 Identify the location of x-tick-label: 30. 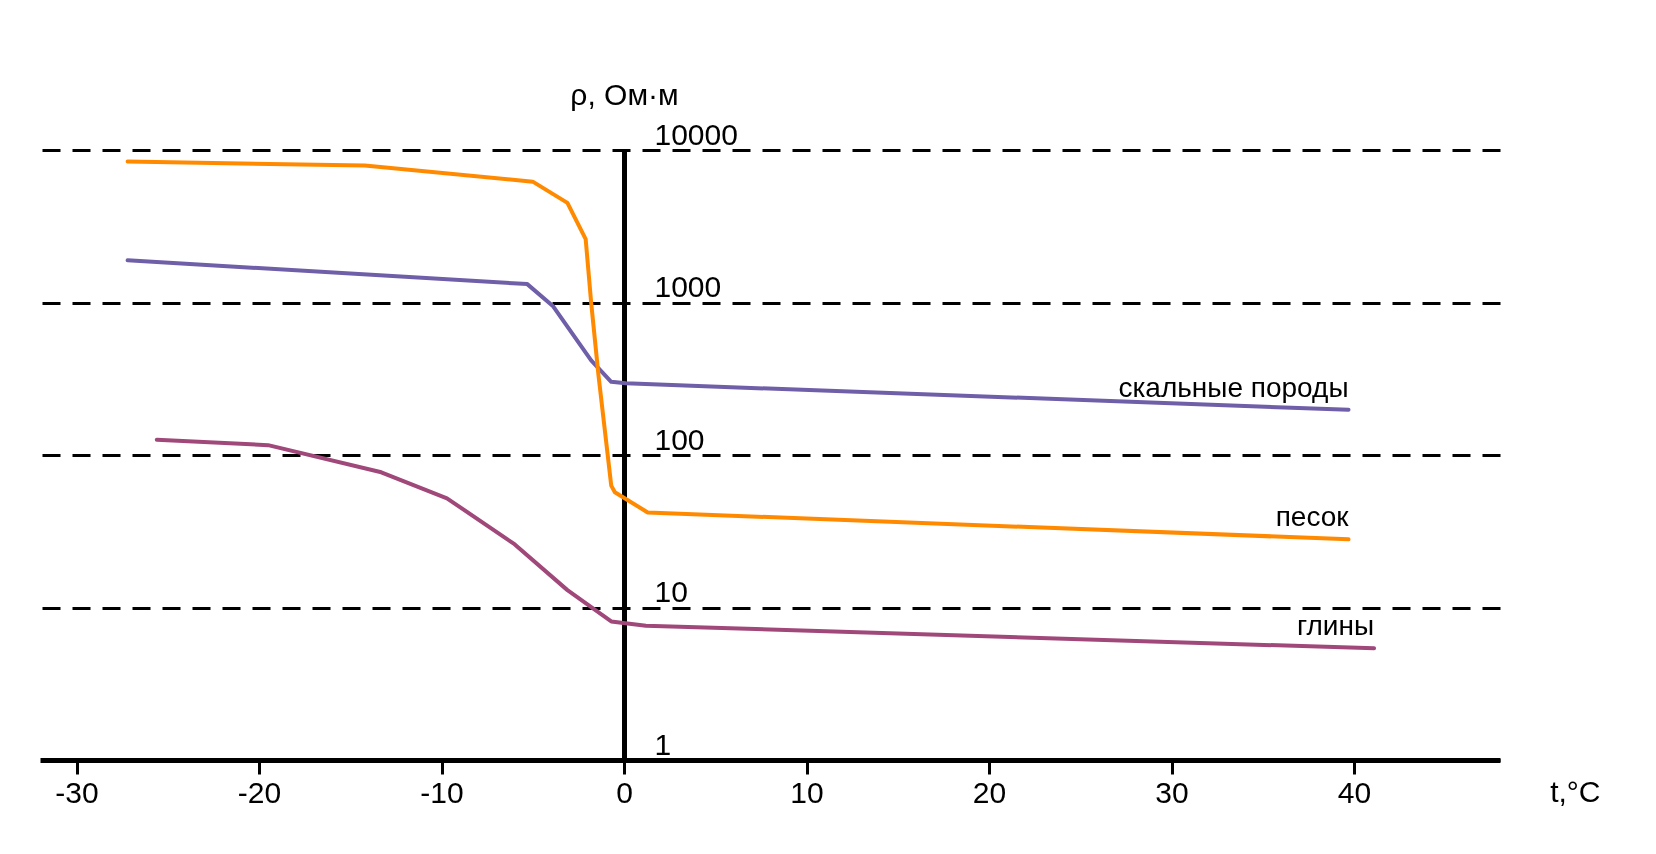
(1172, 792).